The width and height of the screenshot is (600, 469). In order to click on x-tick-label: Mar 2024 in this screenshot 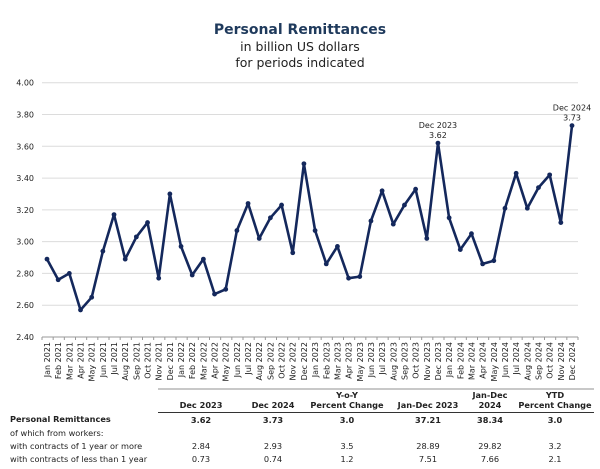, I will do `click(471, 361)`.